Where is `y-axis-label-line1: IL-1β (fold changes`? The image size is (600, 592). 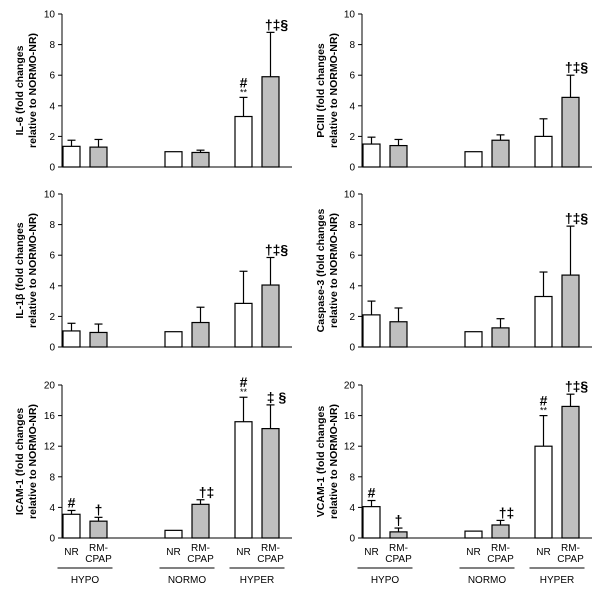
y-axis-label-line1: IL-1β (fold changes is located at coordinates (20, 270).